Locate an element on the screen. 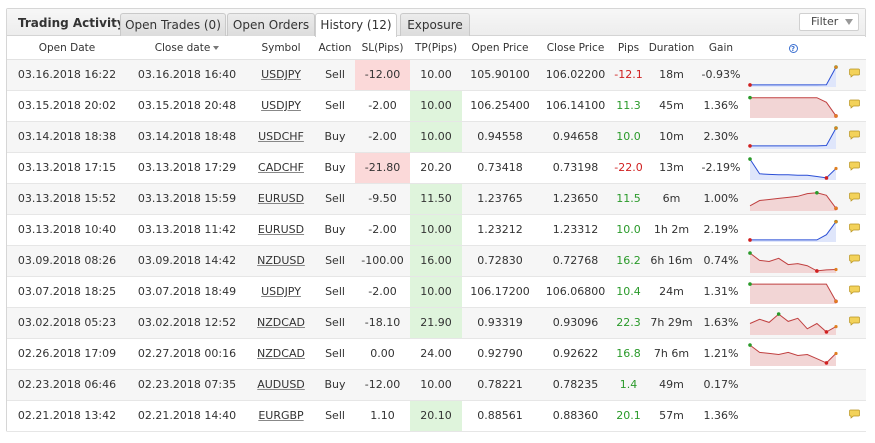 Image resolution: width=875 pixels, height=443 pixels. col-tp: TP(Pips) is located at coordinates (436, 48).